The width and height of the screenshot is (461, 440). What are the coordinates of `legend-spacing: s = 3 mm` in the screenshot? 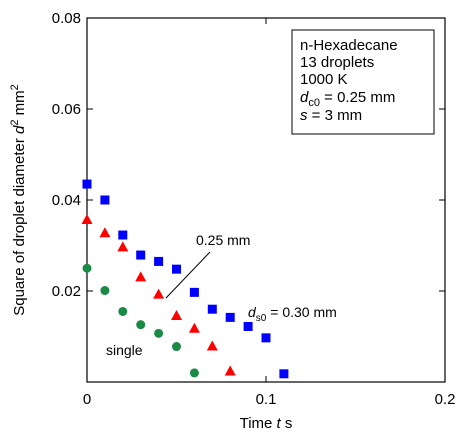 It's located at (331, 115).